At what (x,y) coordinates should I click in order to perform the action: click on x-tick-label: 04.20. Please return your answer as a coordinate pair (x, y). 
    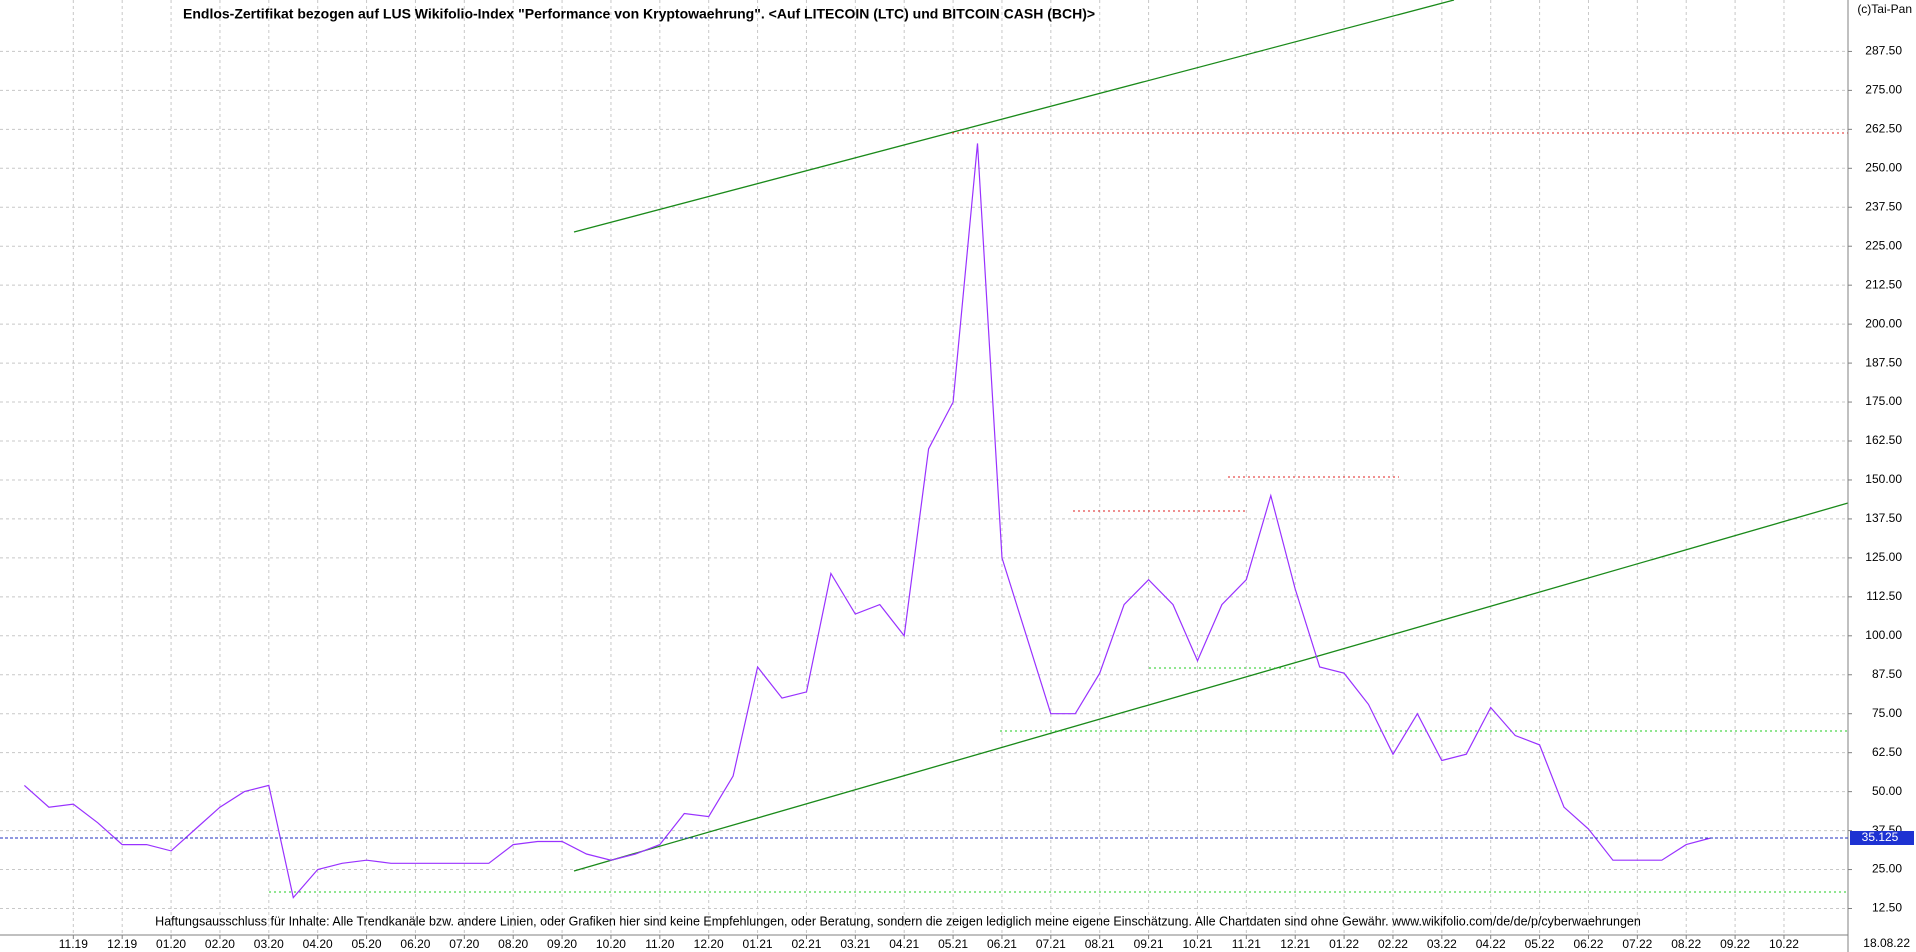
    Looking at the image, I should click on (318, 944).